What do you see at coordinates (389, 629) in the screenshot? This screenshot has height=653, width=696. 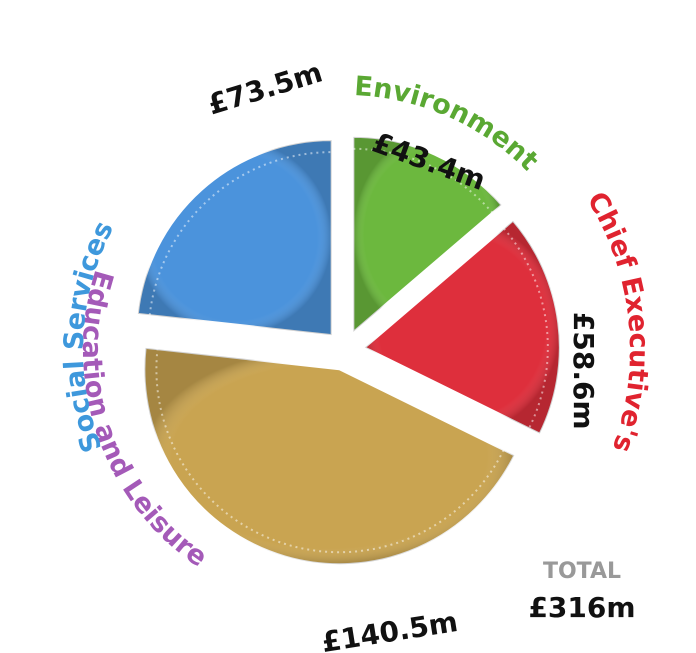 I see `value-label: £140.5m` at bounding box center [389, 629].